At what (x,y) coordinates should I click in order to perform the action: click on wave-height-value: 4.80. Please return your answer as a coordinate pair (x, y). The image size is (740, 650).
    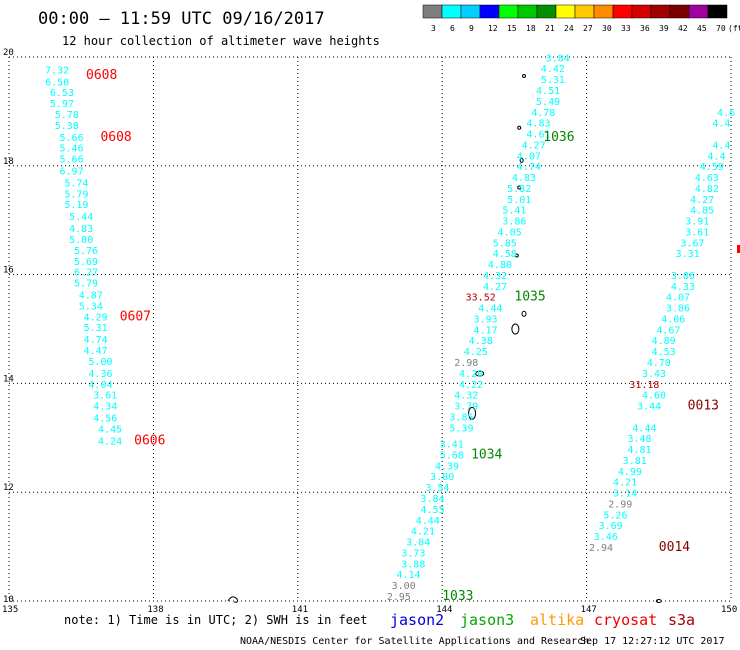
    Looking at the image, I should click on (500, 265).